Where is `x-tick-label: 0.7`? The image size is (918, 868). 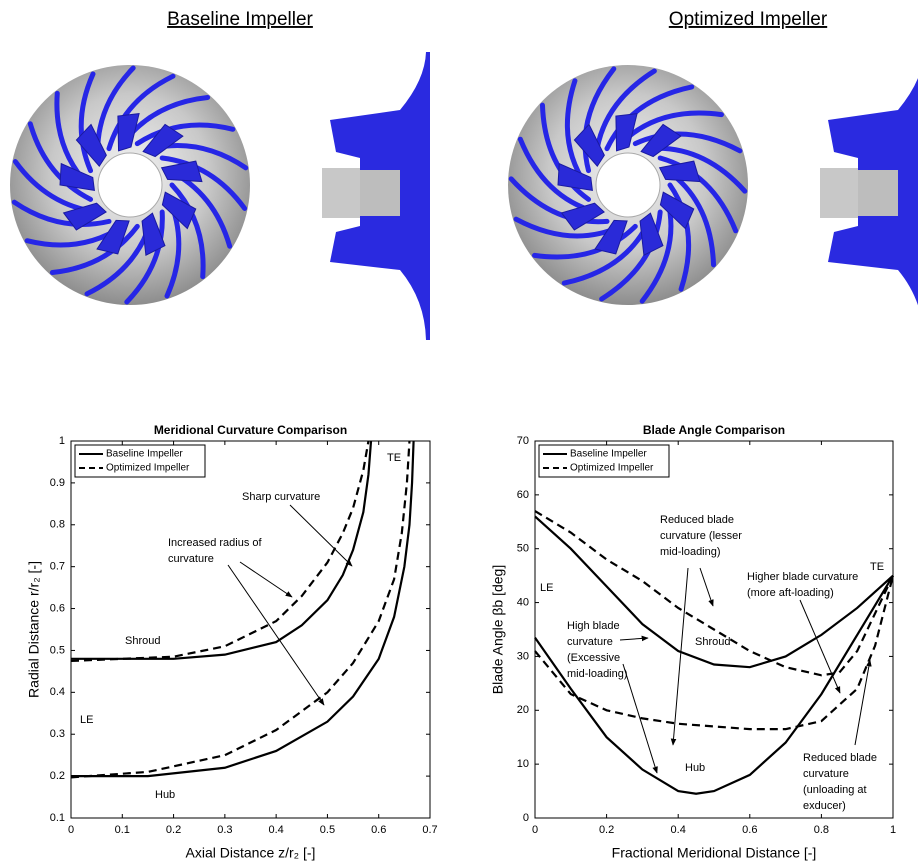 x-tick-label: 0.7 is located at coordinates (429, 830).